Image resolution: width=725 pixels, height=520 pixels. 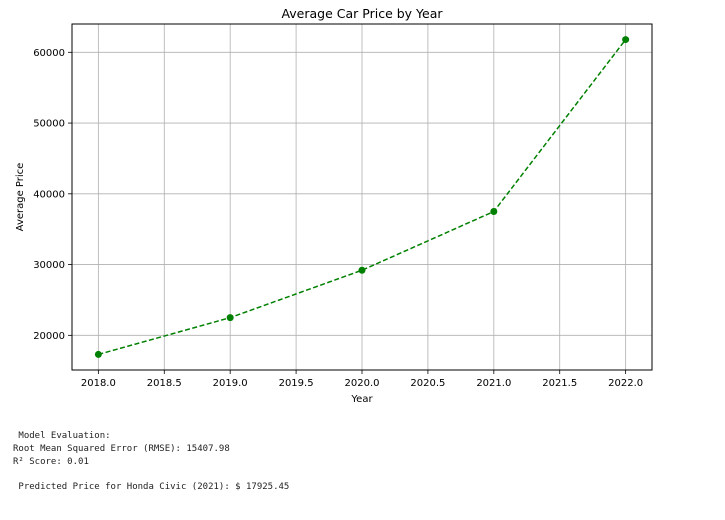 What do you see at coordinates (62, 436) in the screenshot?
I see `model-evaluation-header: Model Evaluation:` at bounding box center [62, 436].